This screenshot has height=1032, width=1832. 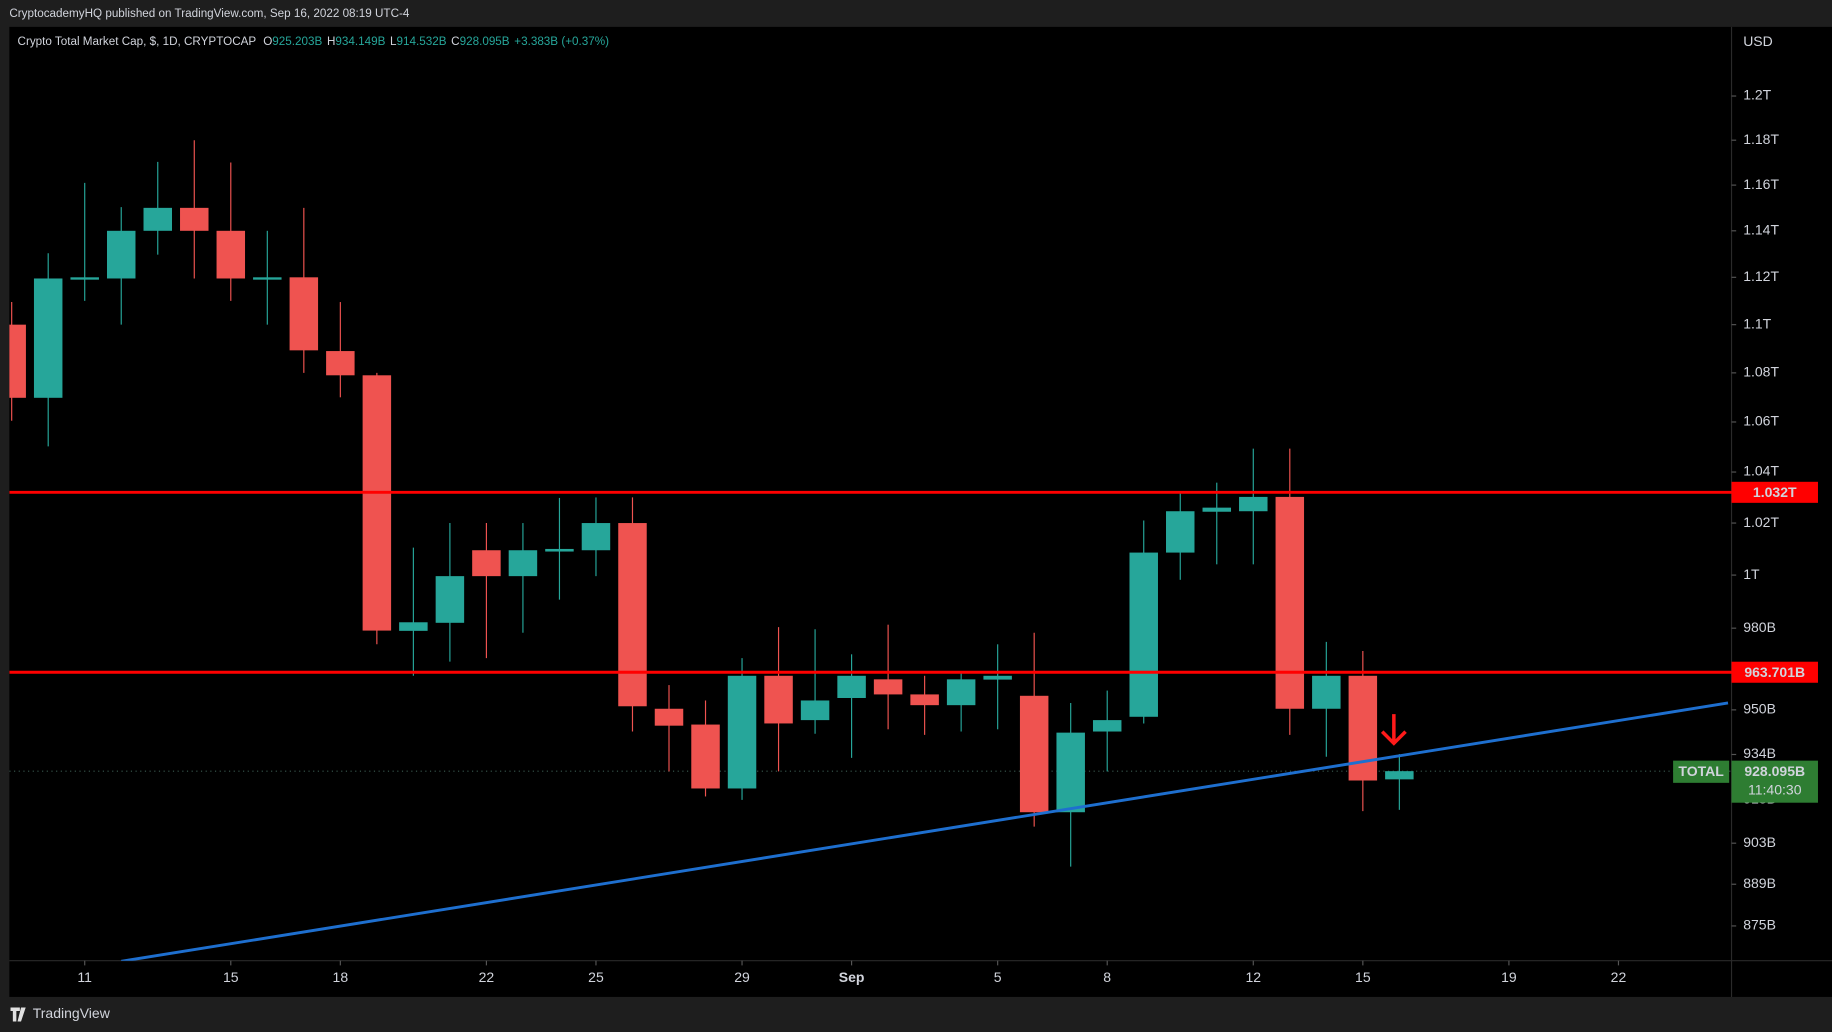 What do you see at coordinates (1751, 574) in the screenshot?
I see `y-tick-label: 1T` at bounding box center [1751, 574].